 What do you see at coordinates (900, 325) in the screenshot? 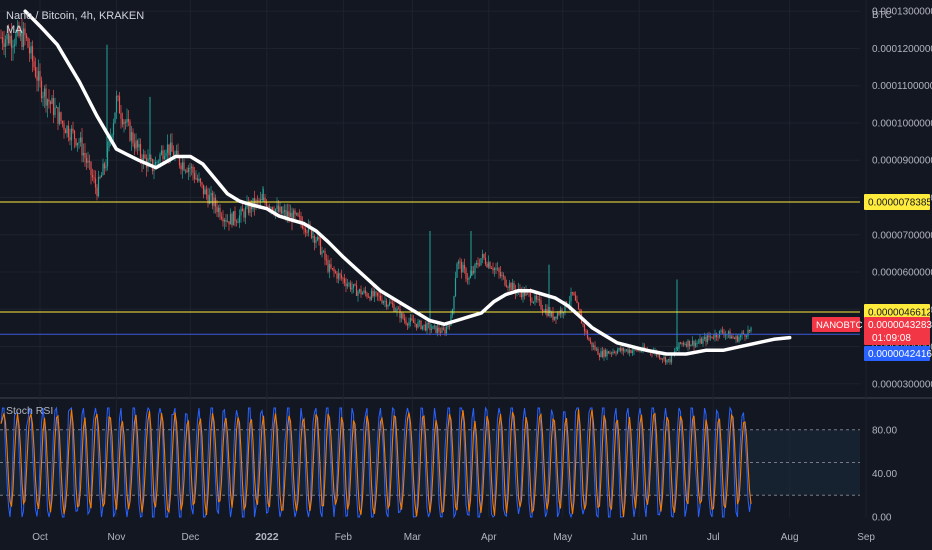
I see `last-price-text: 0.0000043283` at bounding box center [900, 325].